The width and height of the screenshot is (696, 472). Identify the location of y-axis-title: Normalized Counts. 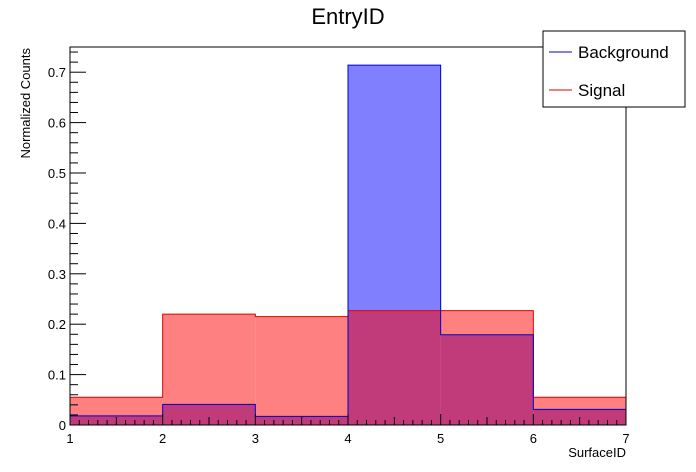
(25, 103).